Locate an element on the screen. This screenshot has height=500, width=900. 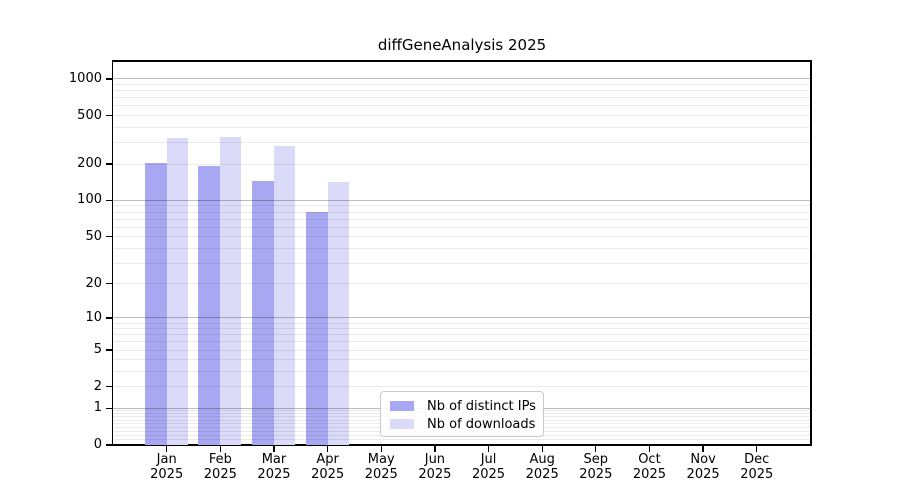
x-tick-label: Oct 2025 is located at coordinates (649, 467).